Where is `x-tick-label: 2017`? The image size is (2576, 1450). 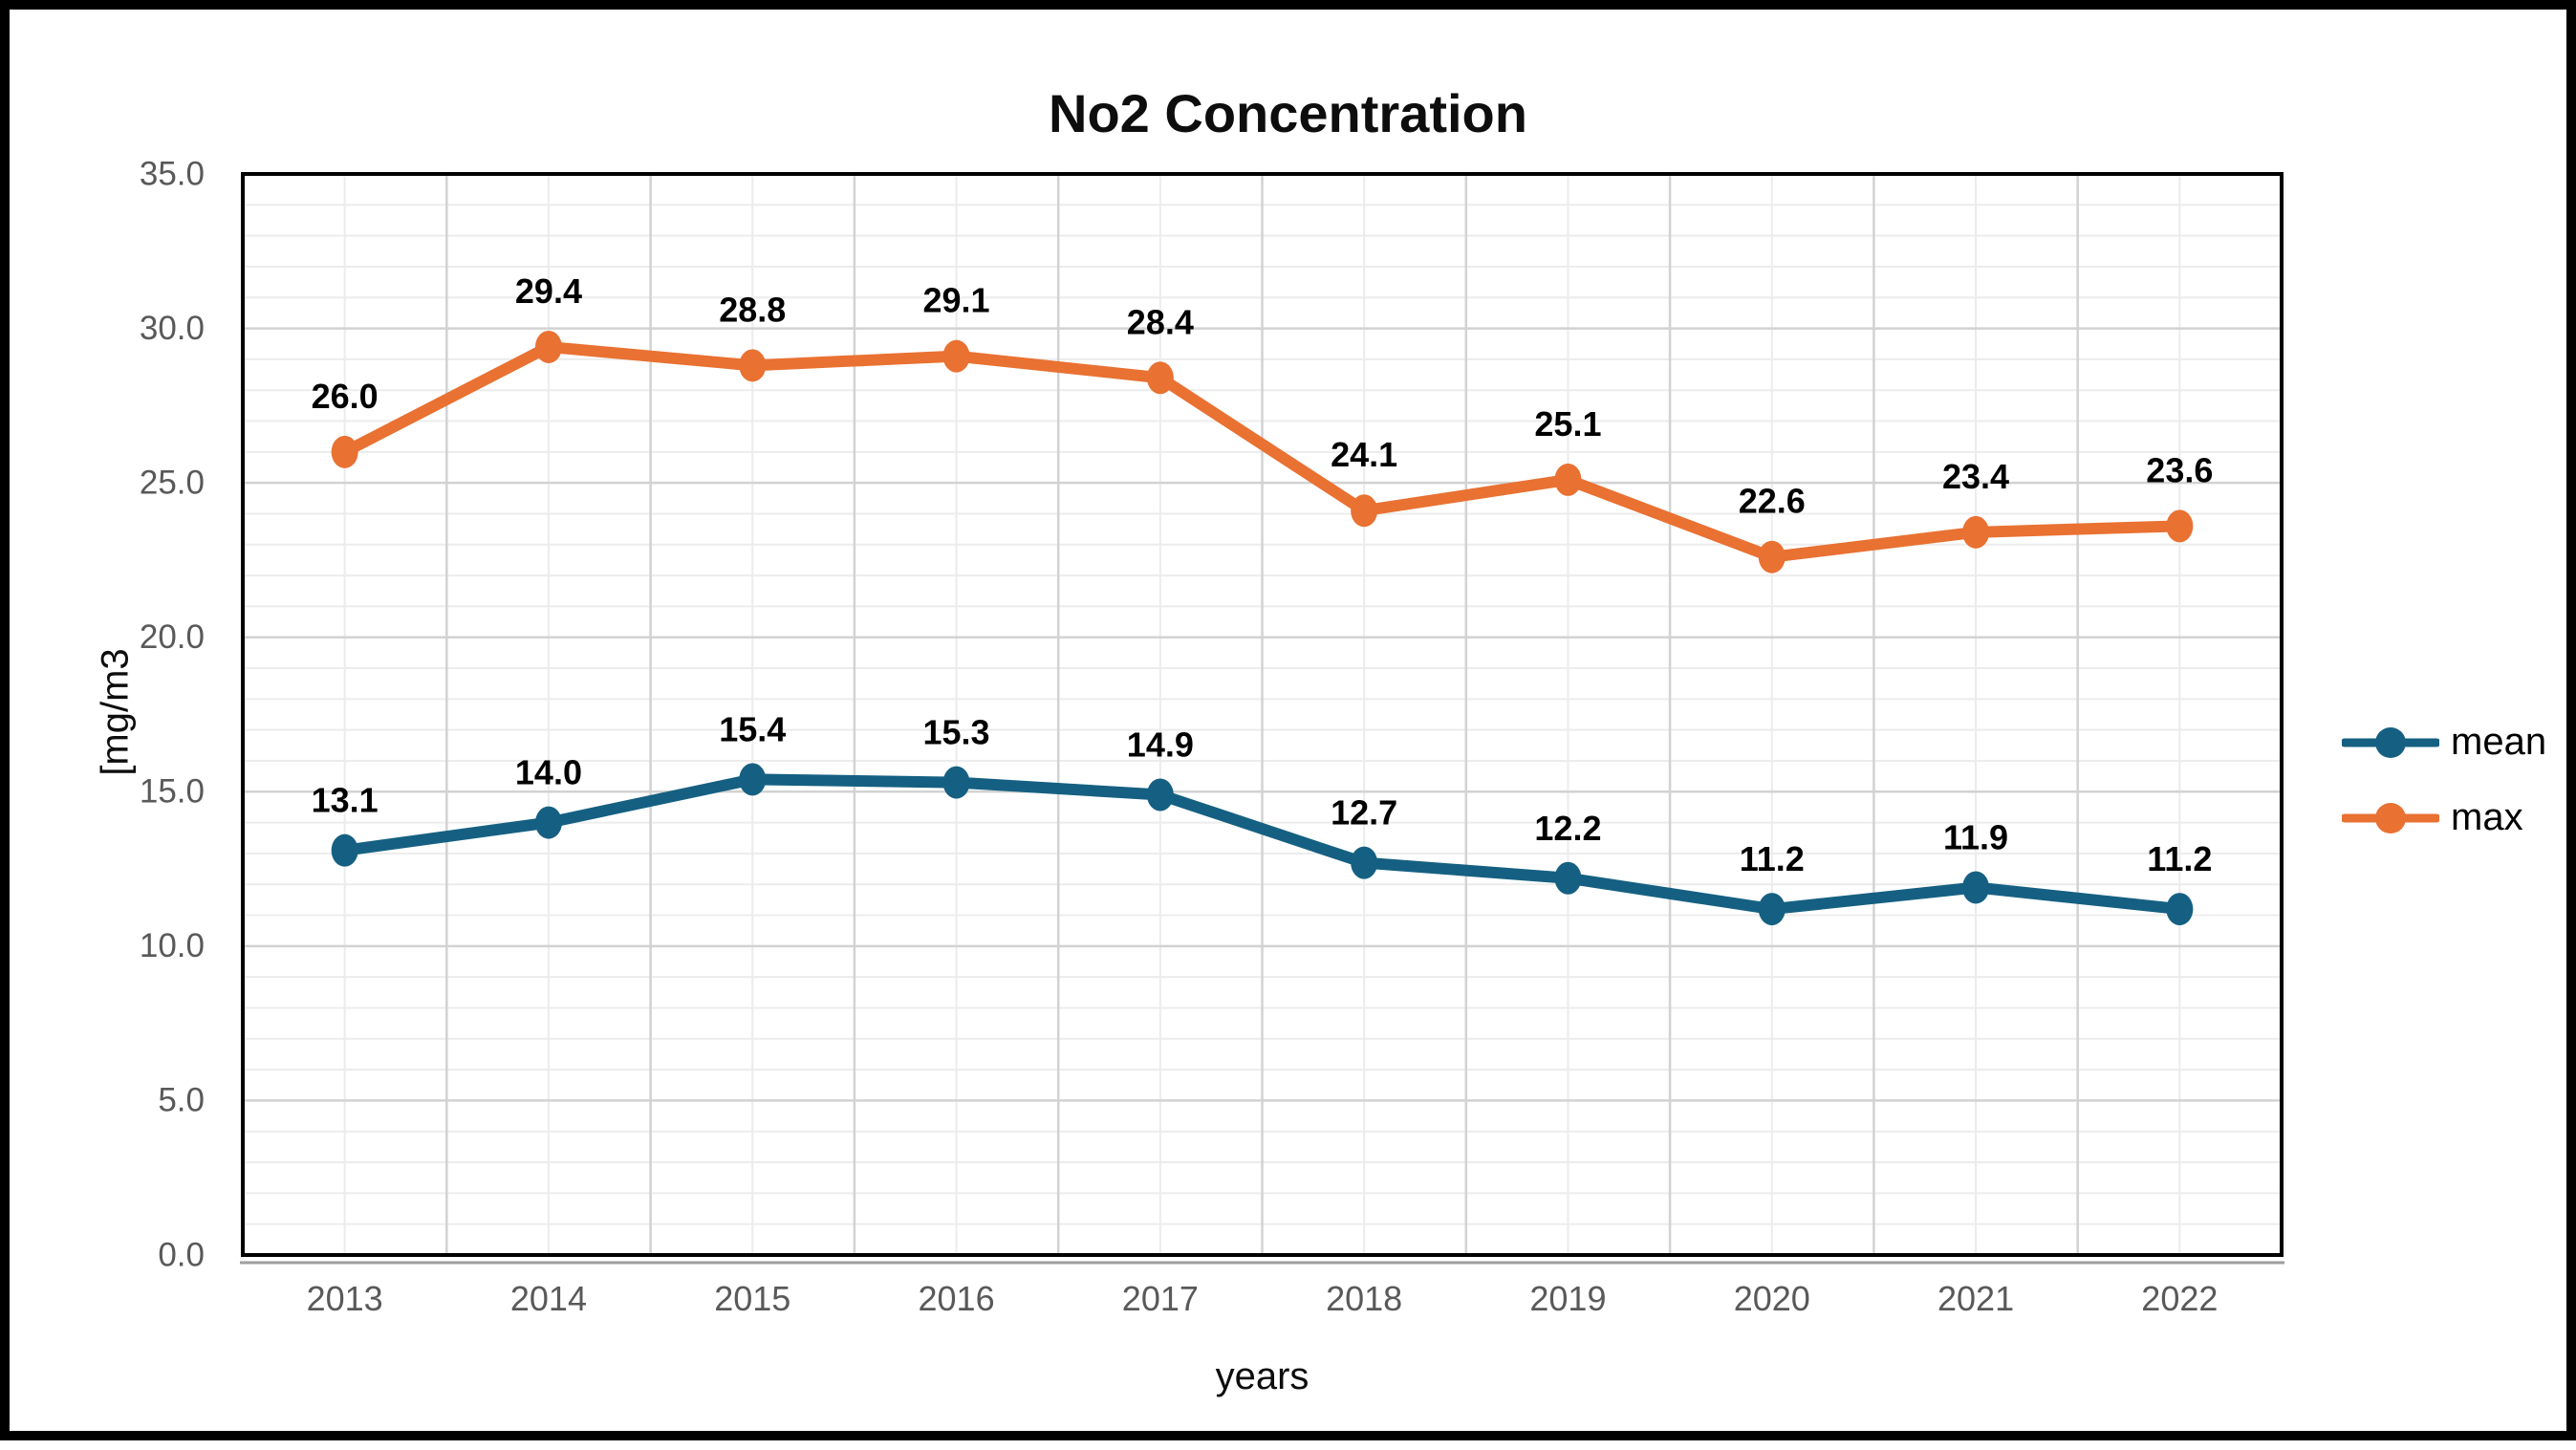
x-tick-label: 2017 is located at coordinates (1161, 1298).